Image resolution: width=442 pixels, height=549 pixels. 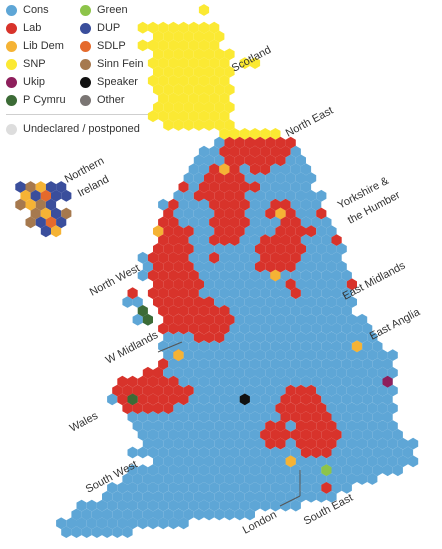 I want to click on sinnfein-swatch-icon, so click(x=85, y=64).